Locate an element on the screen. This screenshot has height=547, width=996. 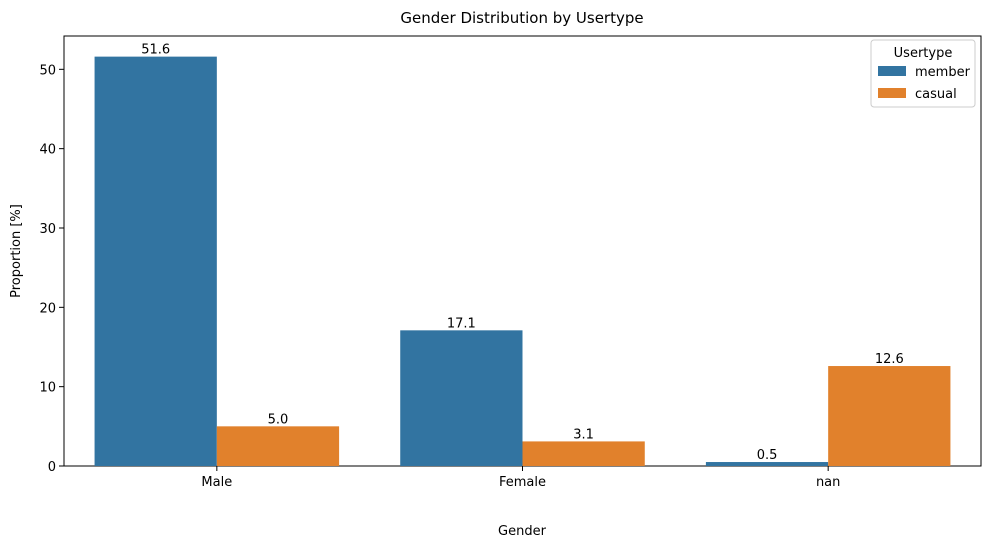
bar-value-label: 51.6 is located at coordinates (155, 50).